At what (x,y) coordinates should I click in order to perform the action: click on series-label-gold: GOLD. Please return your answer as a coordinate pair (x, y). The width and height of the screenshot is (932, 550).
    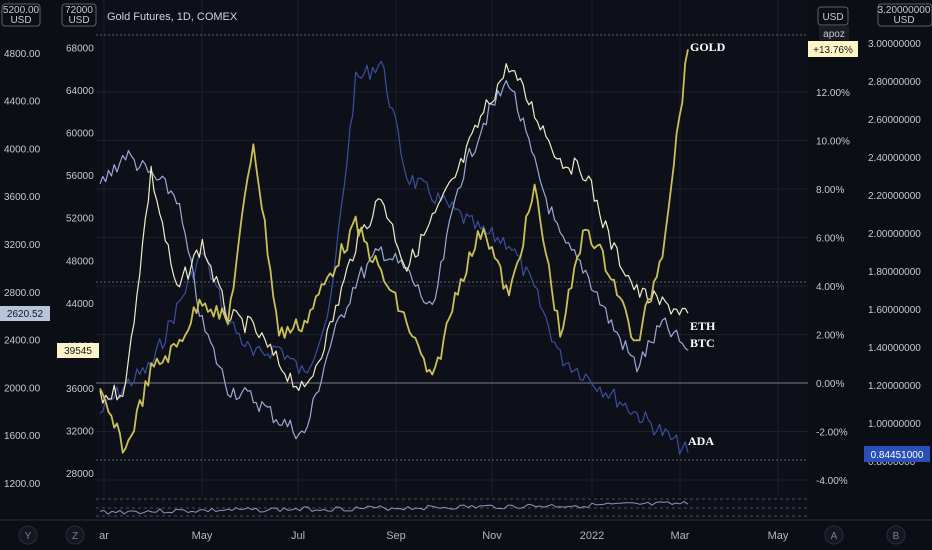
    Looking at the image, I should click on (708, 47).